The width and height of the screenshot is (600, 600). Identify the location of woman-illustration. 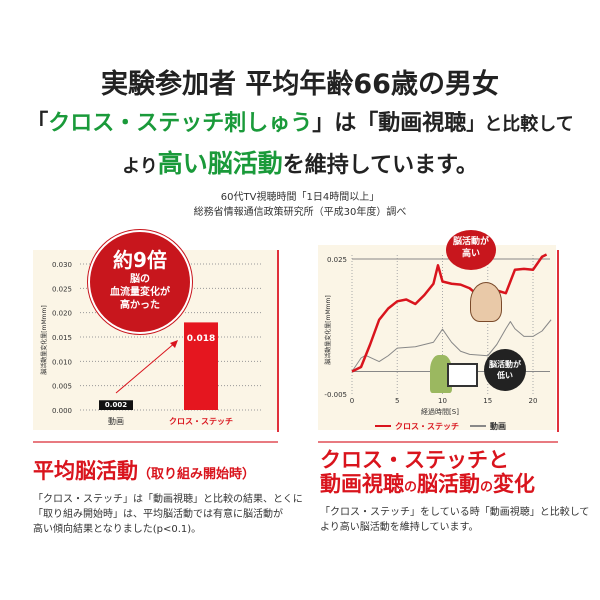
(486, 302).